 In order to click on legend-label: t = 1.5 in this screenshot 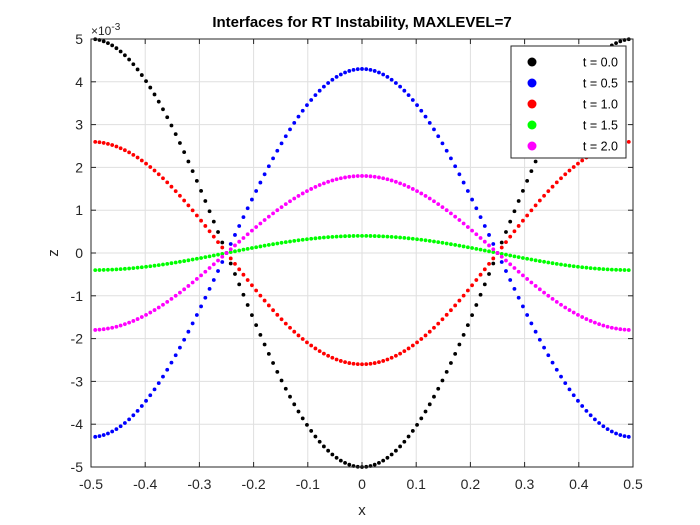, I will do `click(600, 126)`.